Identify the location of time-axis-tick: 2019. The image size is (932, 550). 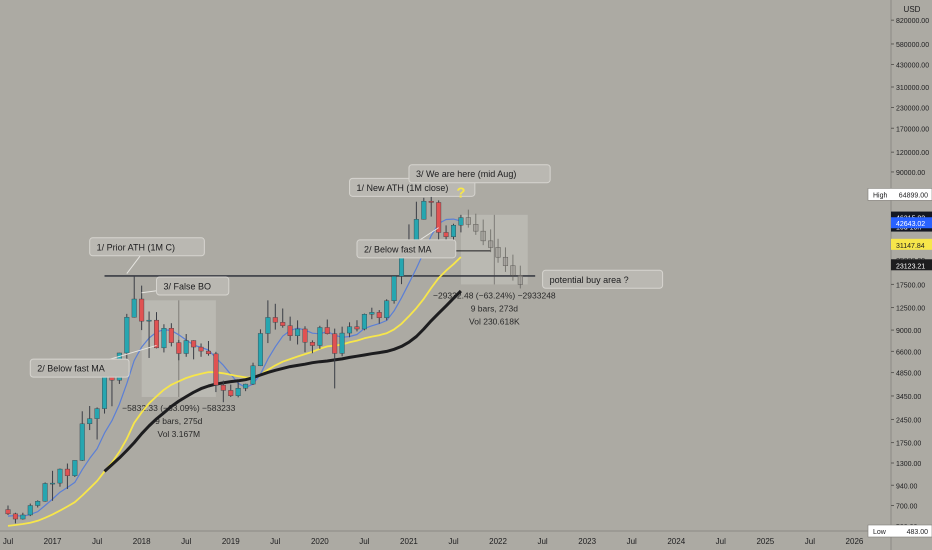
(231, 541).